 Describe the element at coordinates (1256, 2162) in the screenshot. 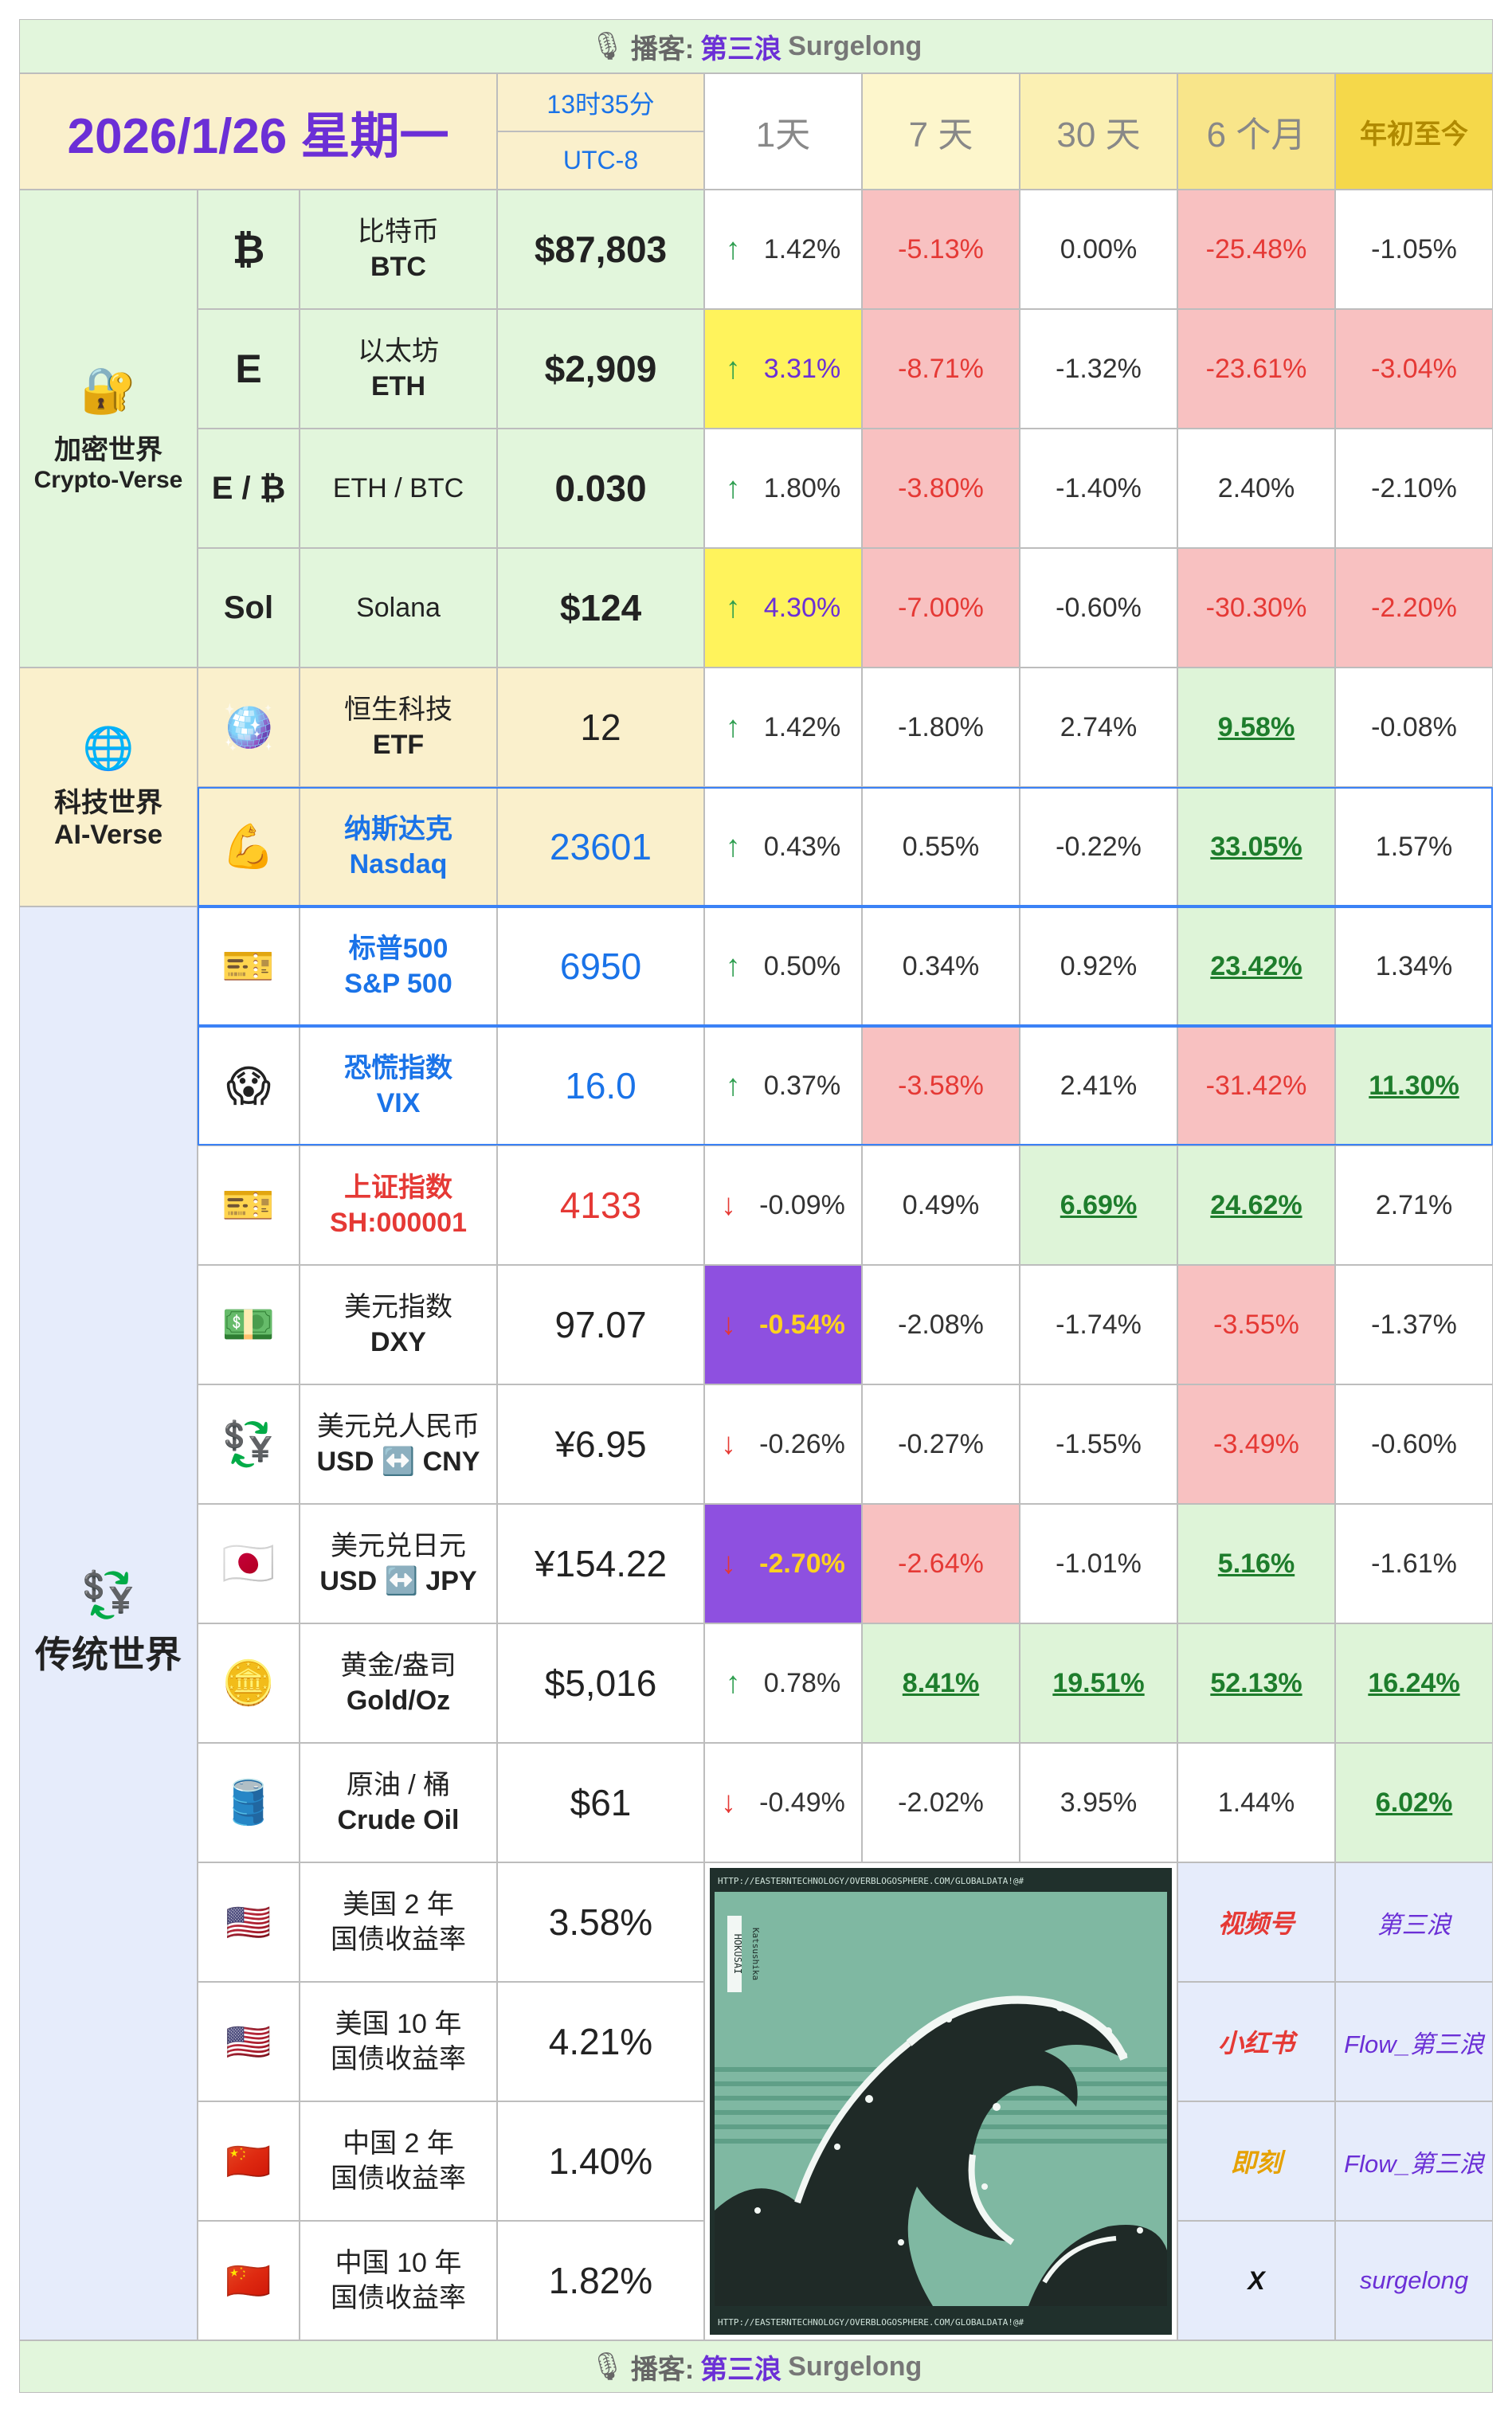

I see `social-platform: 即刻` at that location.